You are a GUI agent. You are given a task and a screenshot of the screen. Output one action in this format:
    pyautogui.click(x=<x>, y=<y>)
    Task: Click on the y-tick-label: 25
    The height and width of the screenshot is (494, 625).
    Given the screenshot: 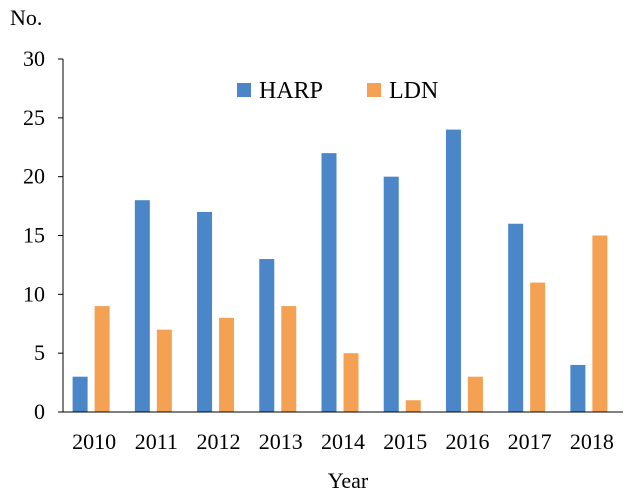 What is the action you would take?
    pyautogui.click(x=34, y=117)
    